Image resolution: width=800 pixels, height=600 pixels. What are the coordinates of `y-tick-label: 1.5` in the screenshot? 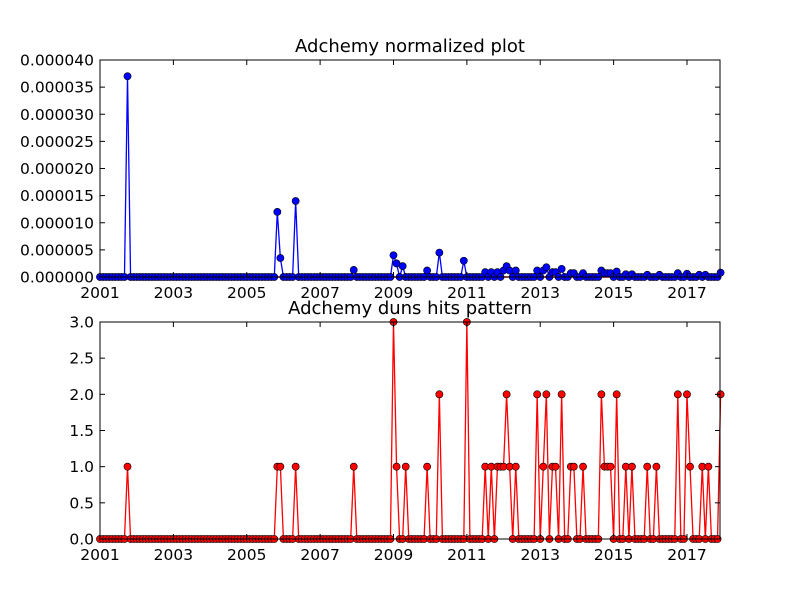 It's located at (81, 431).